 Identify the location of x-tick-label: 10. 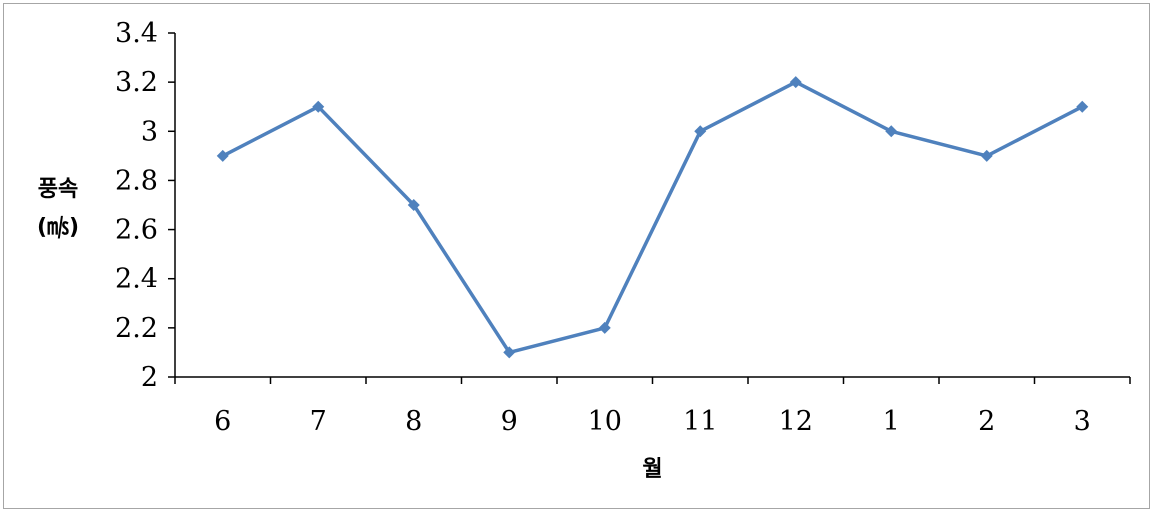
(605, 421).